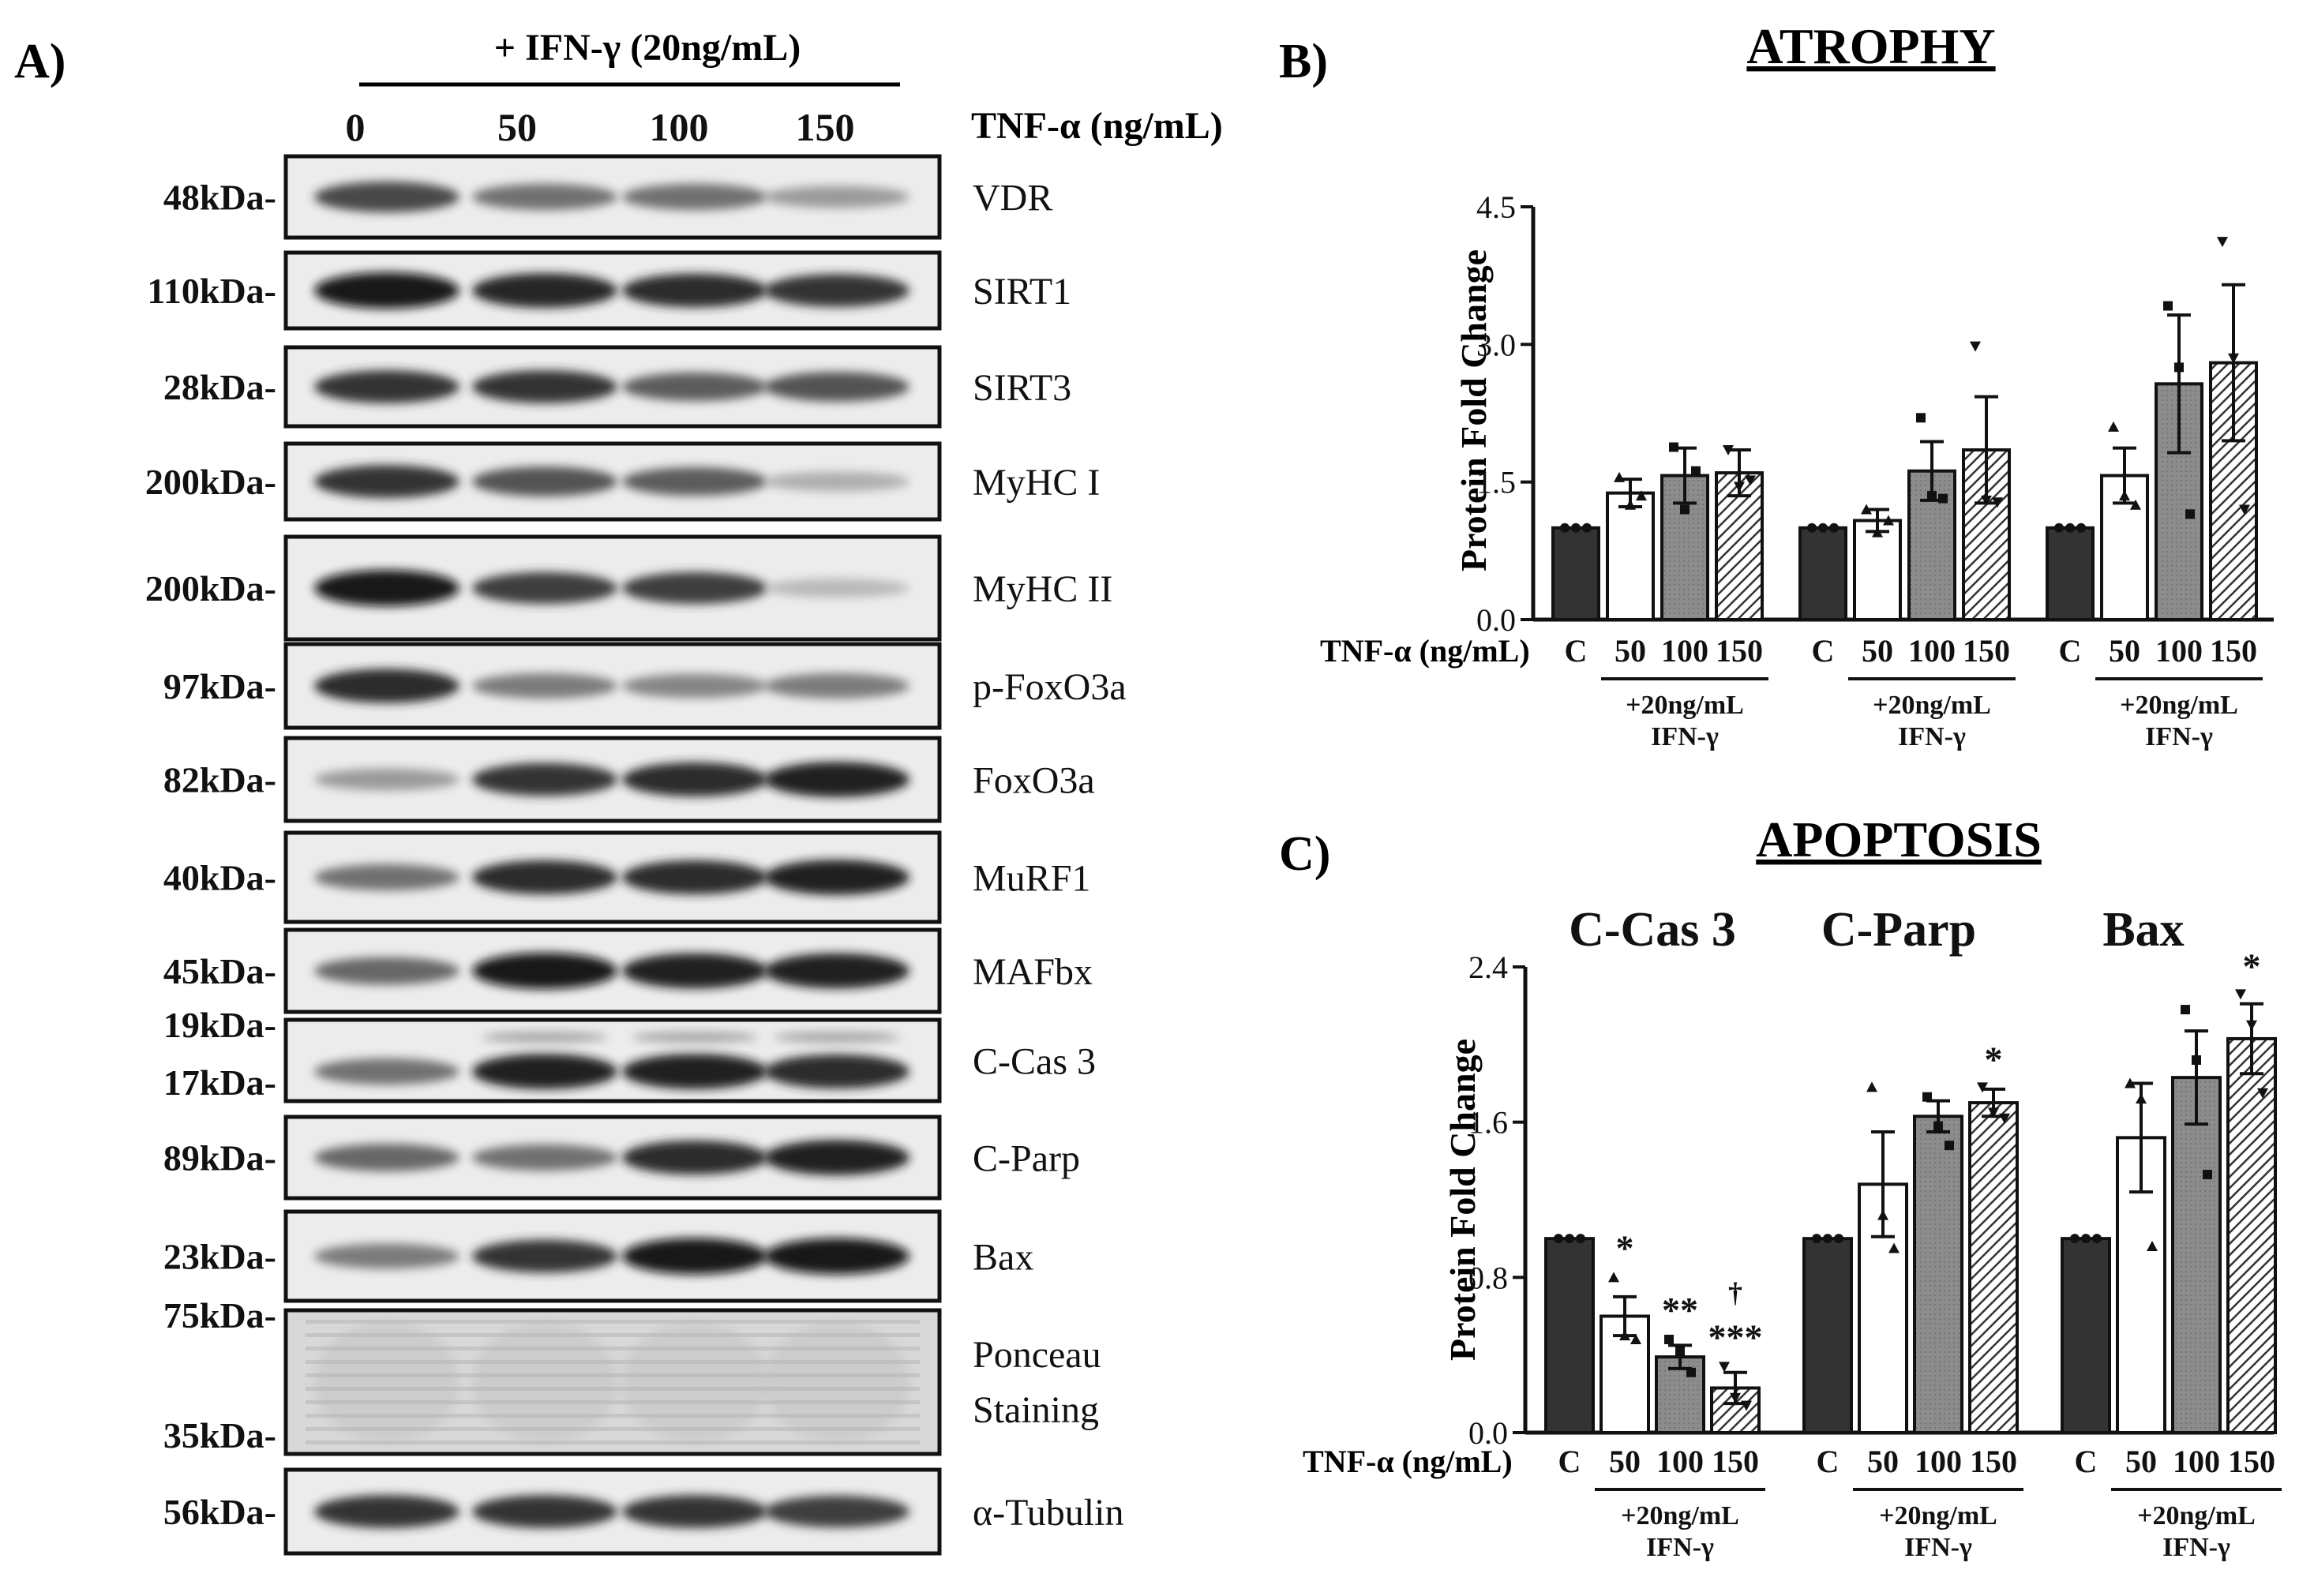 This screenshot has width=2314, height=1596. What do you see at coordinates (1097, 126) in the screenshot?
I see `tnf-alpha-label: TNF-α (ng/mL)` at bounding box center [1097, 126].